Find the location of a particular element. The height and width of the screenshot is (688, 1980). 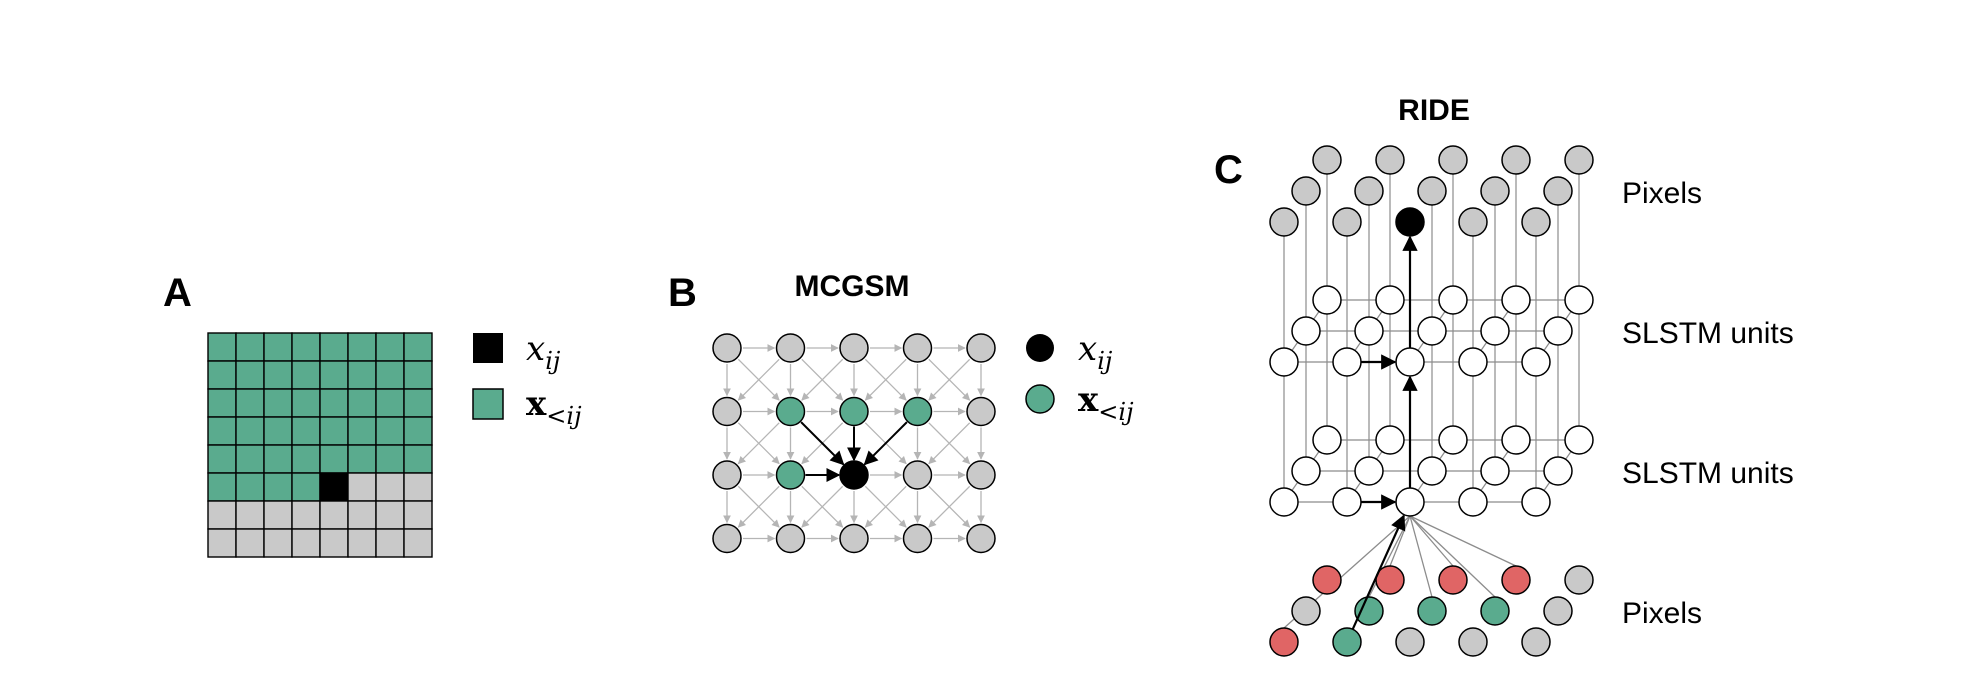

panel-b-legend-context: x<ij is located at coordinates (1079, 403).